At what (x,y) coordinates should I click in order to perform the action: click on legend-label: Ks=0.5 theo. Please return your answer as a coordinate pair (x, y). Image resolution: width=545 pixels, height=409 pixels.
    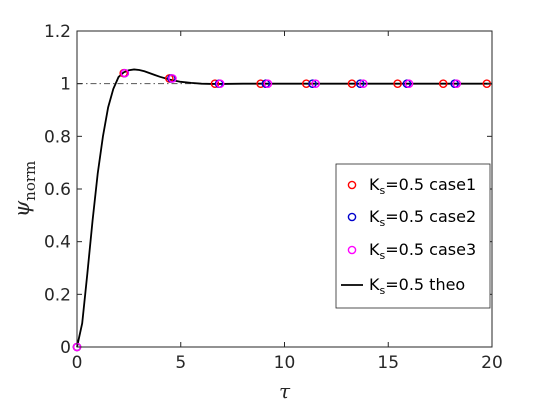
    Looking at the image, I should click on (417, 286).